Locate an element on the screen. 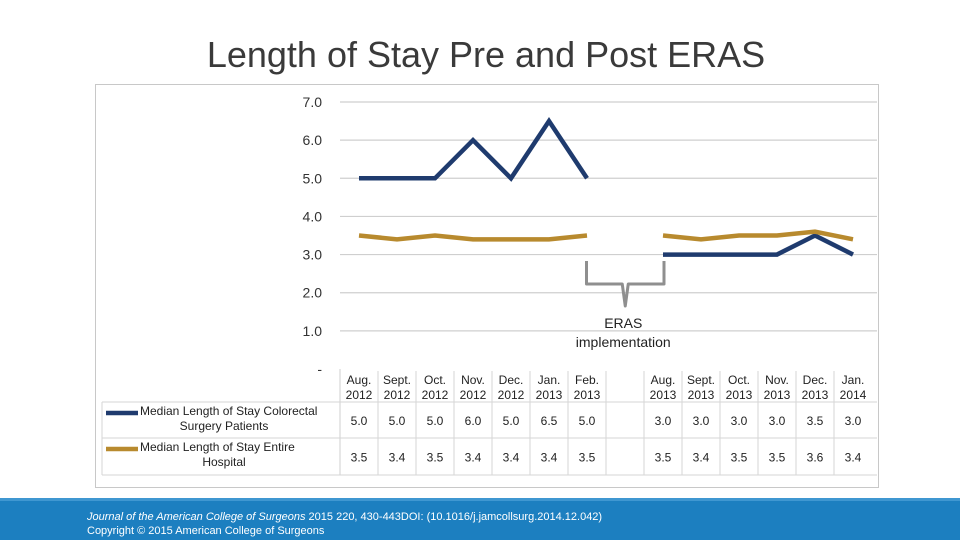 The height and width of the screenshot is (540, 960). slide-title: Length of Stay Pre and Post ERAS is located at coordinates (486, 54).